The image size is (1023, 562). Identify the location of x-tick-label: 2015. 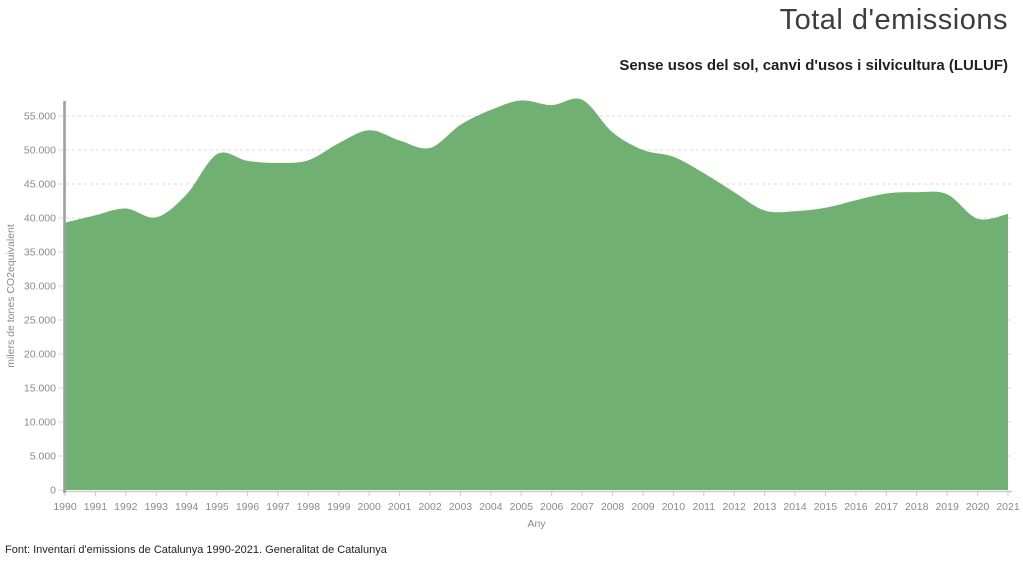
(826, 507).